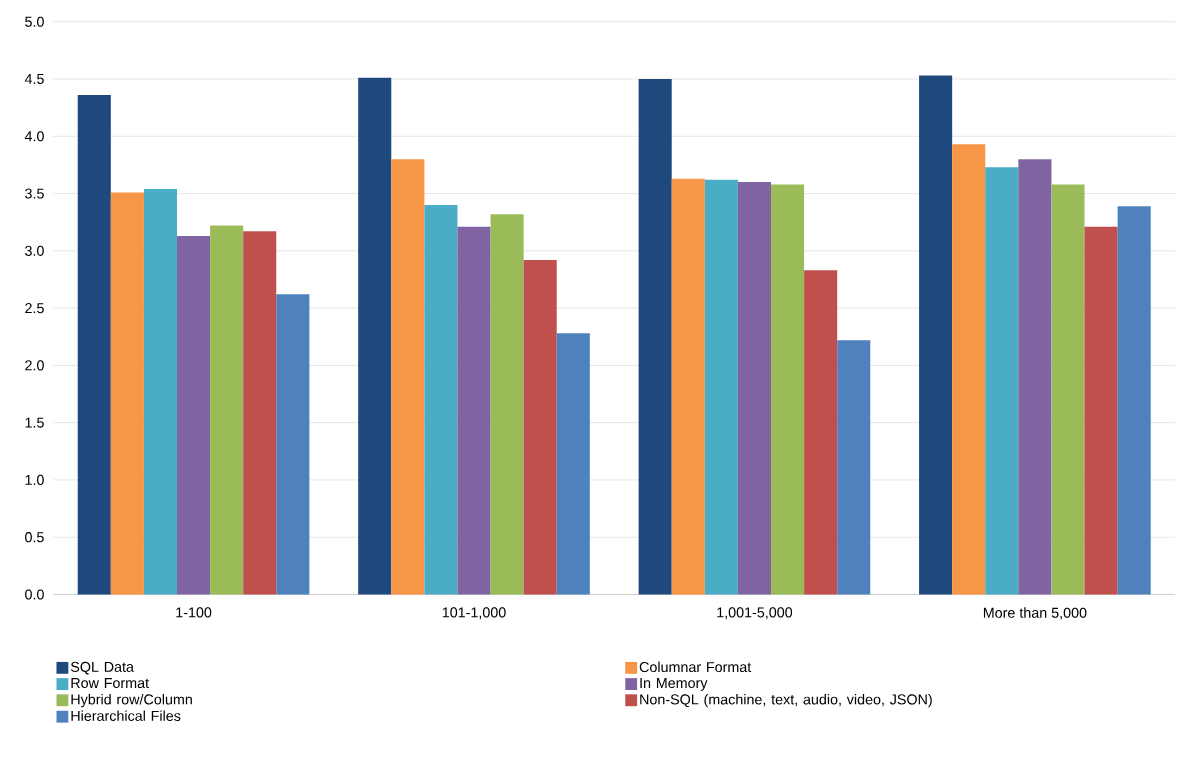 This screenshot has height=784, width=1197. I want to click on y-tick-label: 1.5, so click(34, 422).